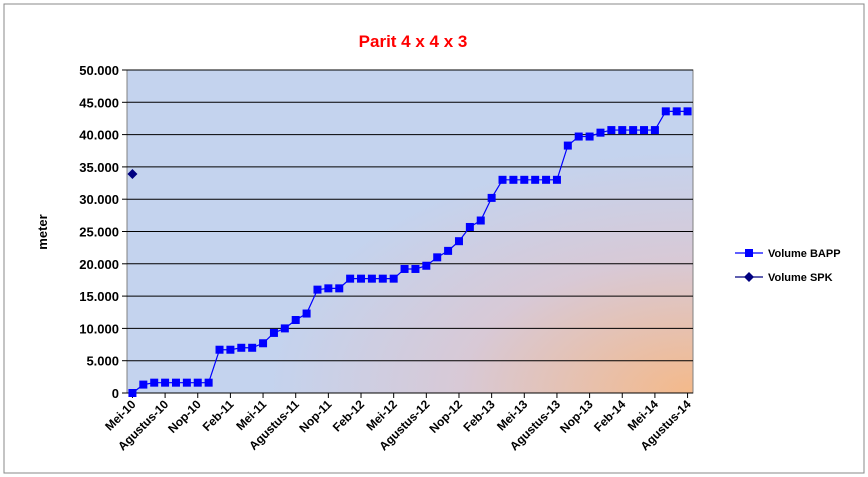 Image resolution: width=868 pixels, height=477 pixels. What do you see at coordinates (99, 167) in the screenshot?
I see `y-tick-label: 35.000` at bounding box center [99, 167].